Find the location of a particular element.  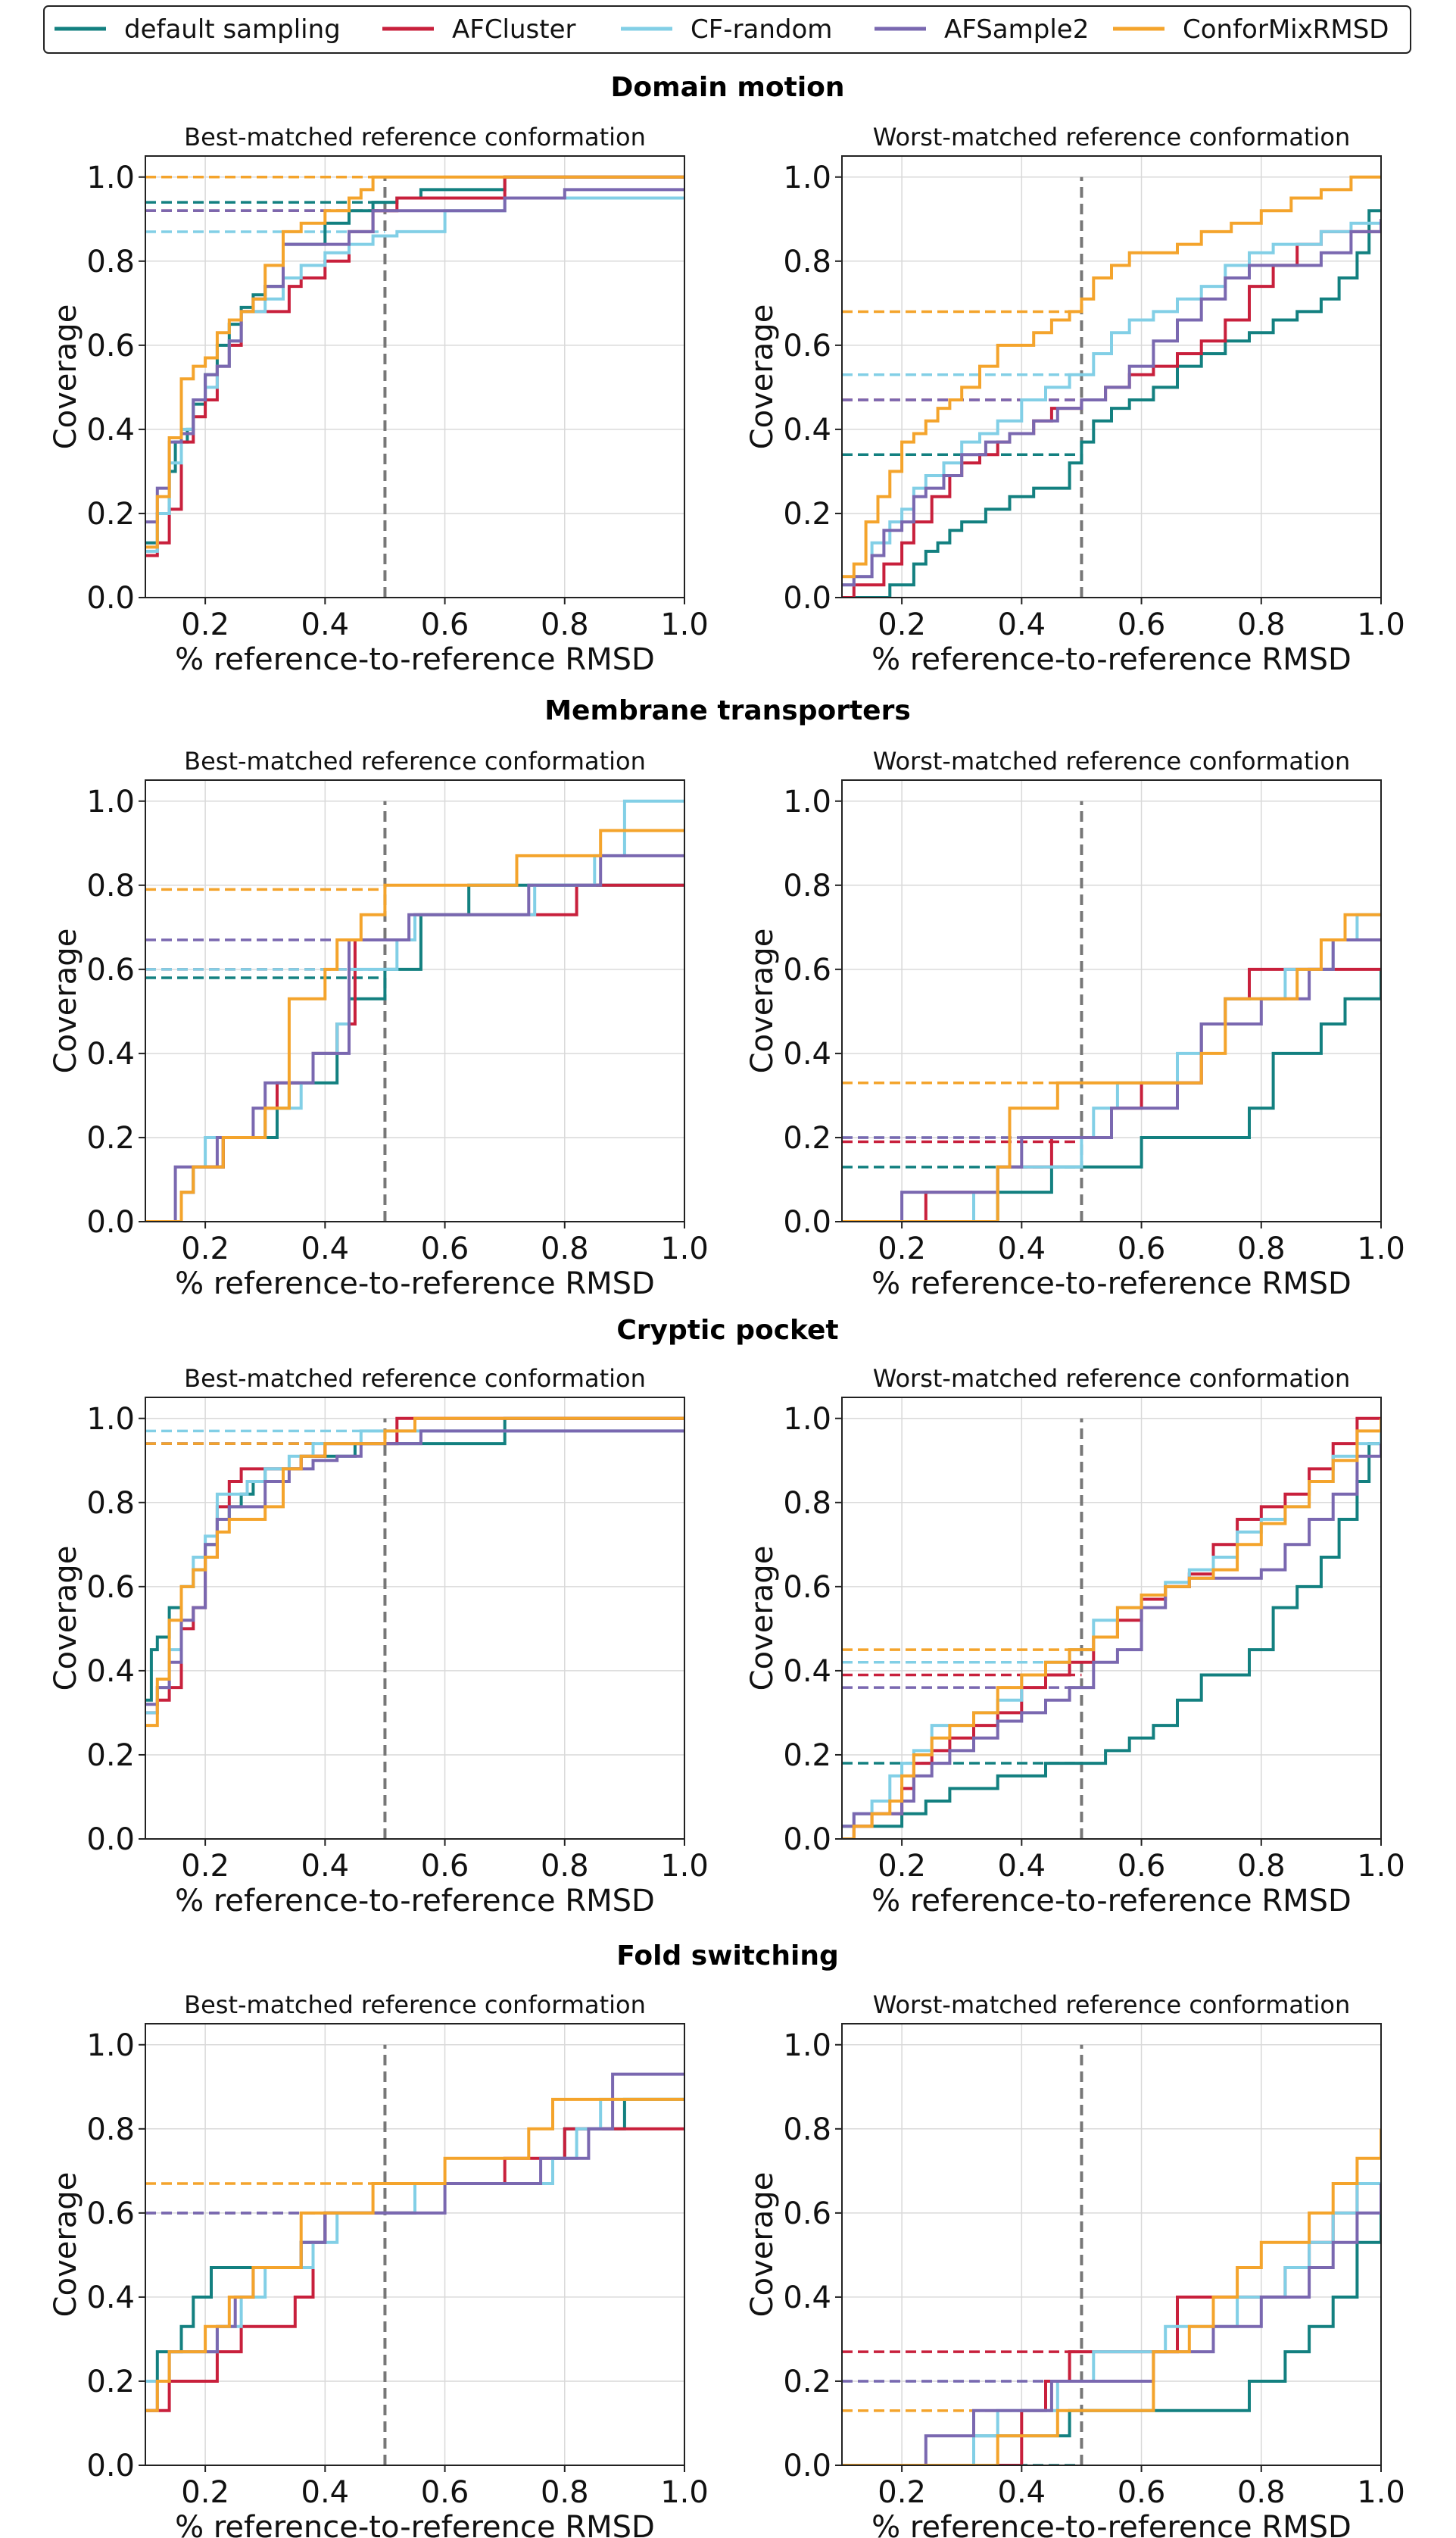

legend-item-afcluster: AFCluster is located at coordinates (479, 29).